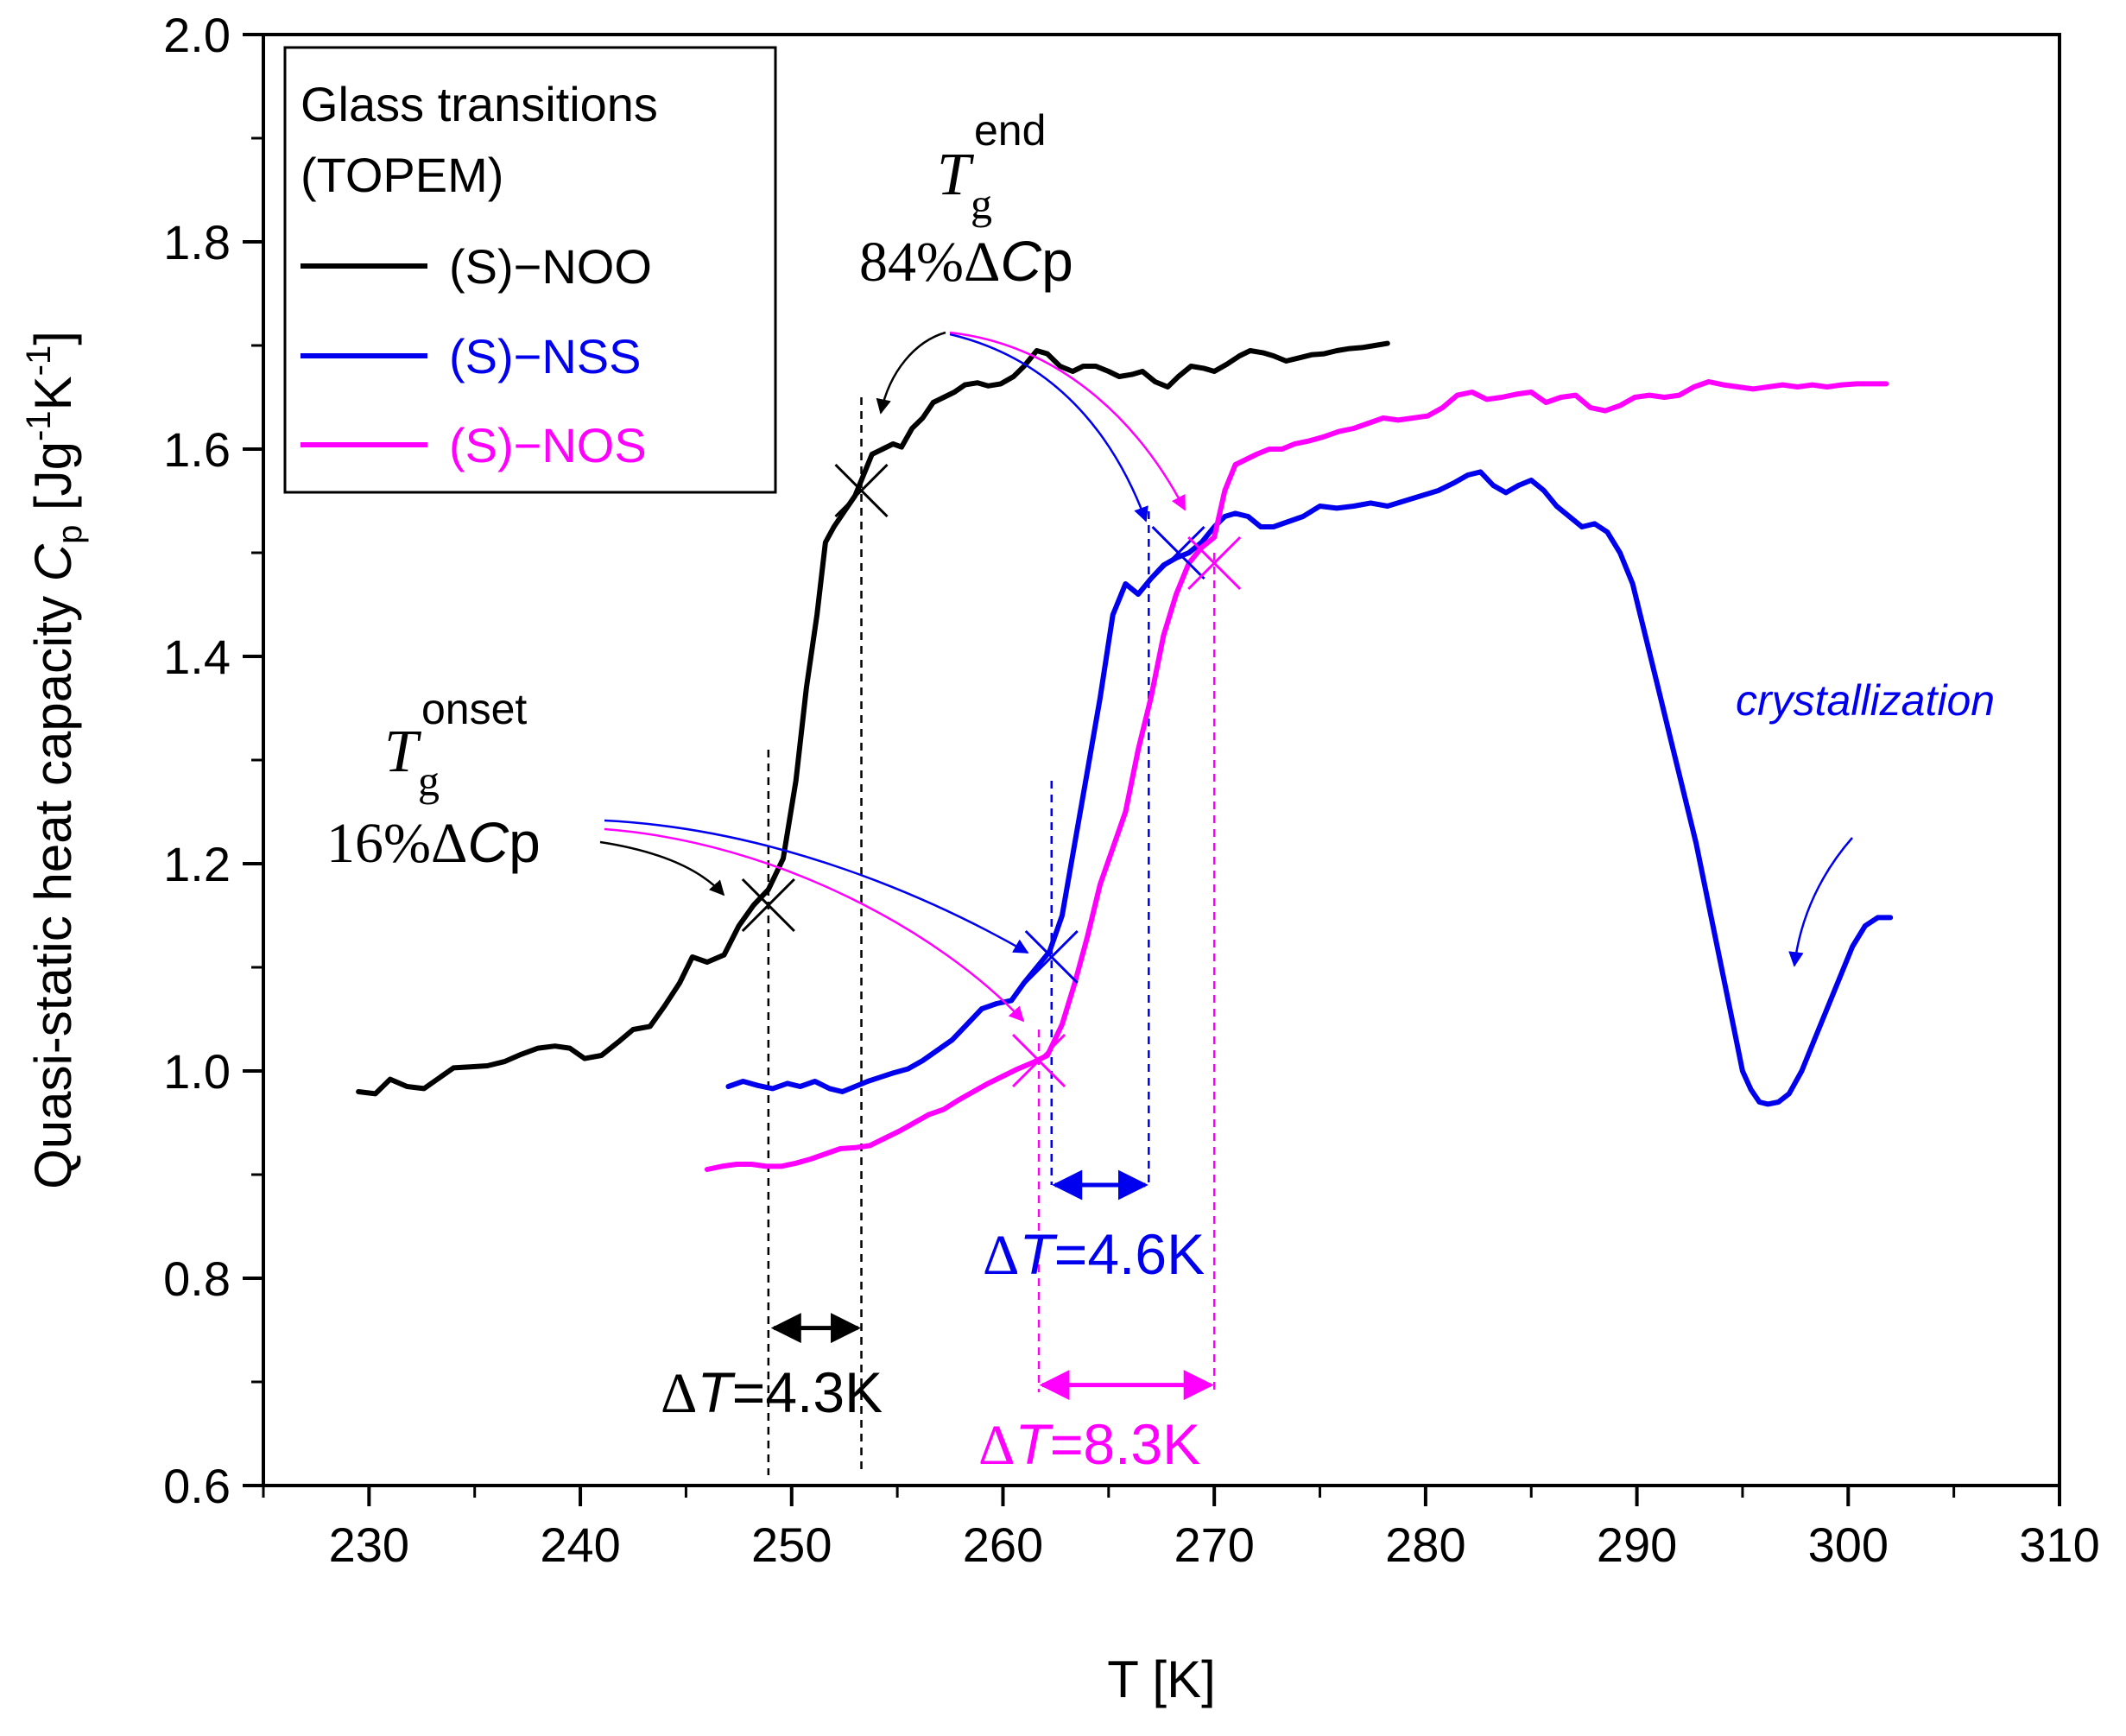  Describe the element at coordinates (580, 1544) in the screenshot. I see `x-tick-label-240: 240` at that location.